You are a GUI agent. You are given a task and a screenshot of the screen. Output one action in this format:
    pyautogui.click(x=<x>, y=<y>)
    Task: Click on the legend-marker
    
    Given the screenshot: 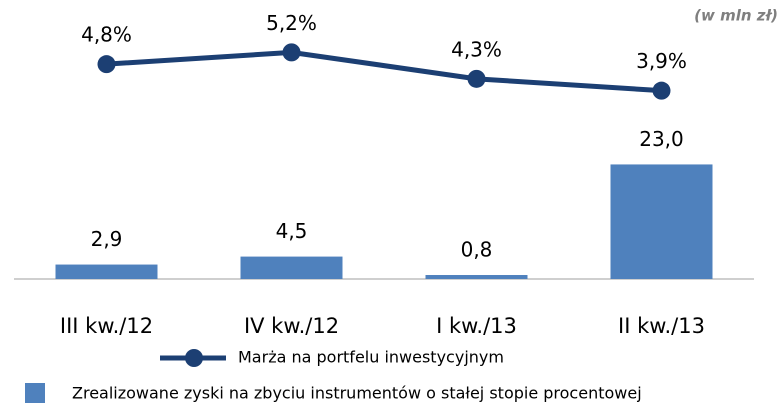 What is the action you would take?
    pyautogui.click(x=194, y=358)
    